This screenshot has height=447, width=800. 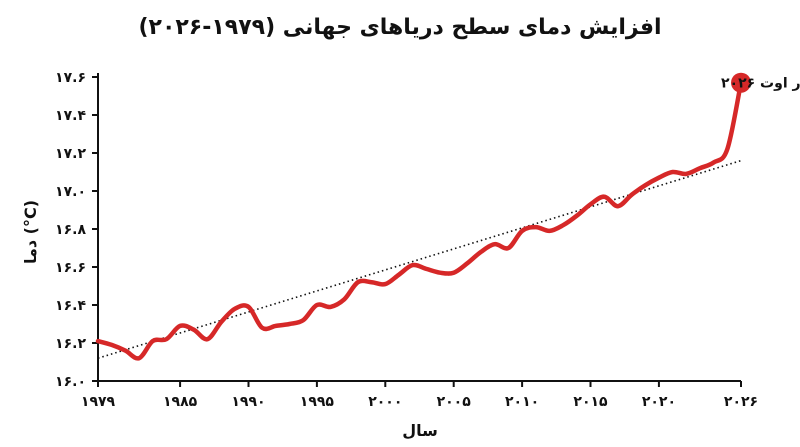 I want to click on y-axis-ticks: ۱۶.۰ ۱۶.۲ ۱۶.۴ ۱۶.۶ ۱۶.۸ ۱۷.۰ ۱۷.۲ ۱۷.۴ ۱۷.۶, so click(x=76, y=230).